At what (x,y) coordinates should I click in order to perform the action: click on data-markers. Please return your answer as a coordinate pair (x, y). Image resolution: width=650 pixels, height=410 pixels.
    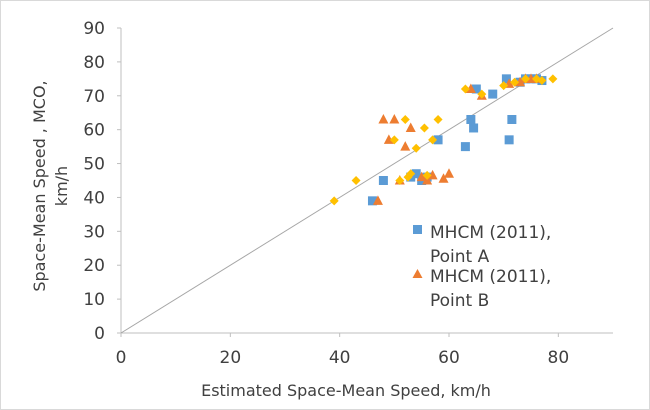
    Looking at the image, I should click on (443, 139).